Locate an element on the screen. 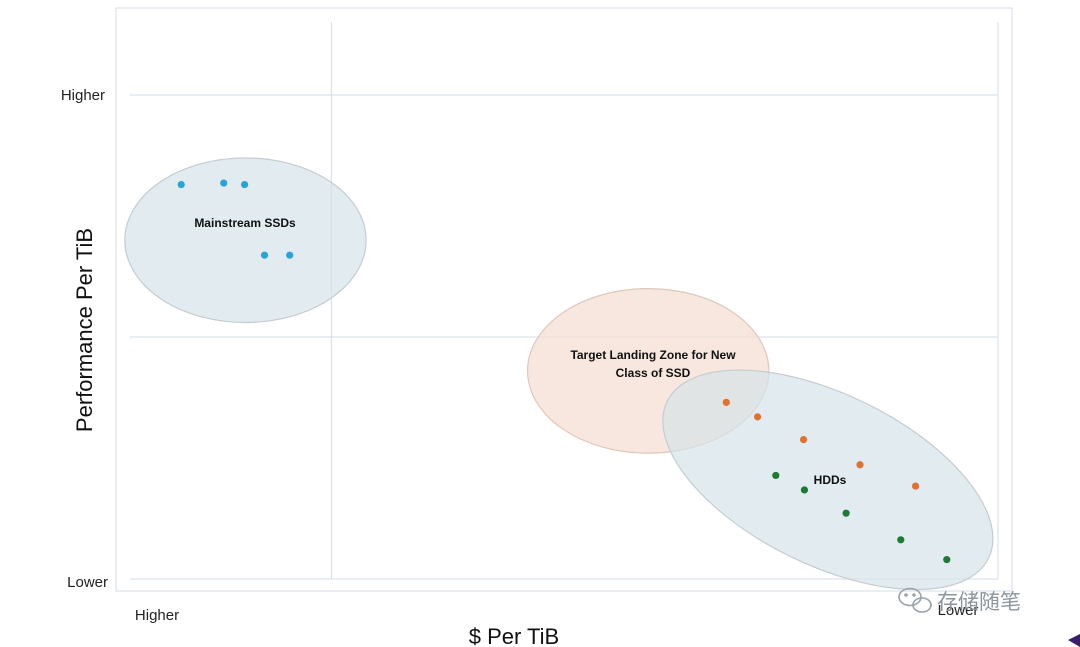 This screenshot has width=1080, height=647. zone-label: HDDs is located at coordinates (830, 480).